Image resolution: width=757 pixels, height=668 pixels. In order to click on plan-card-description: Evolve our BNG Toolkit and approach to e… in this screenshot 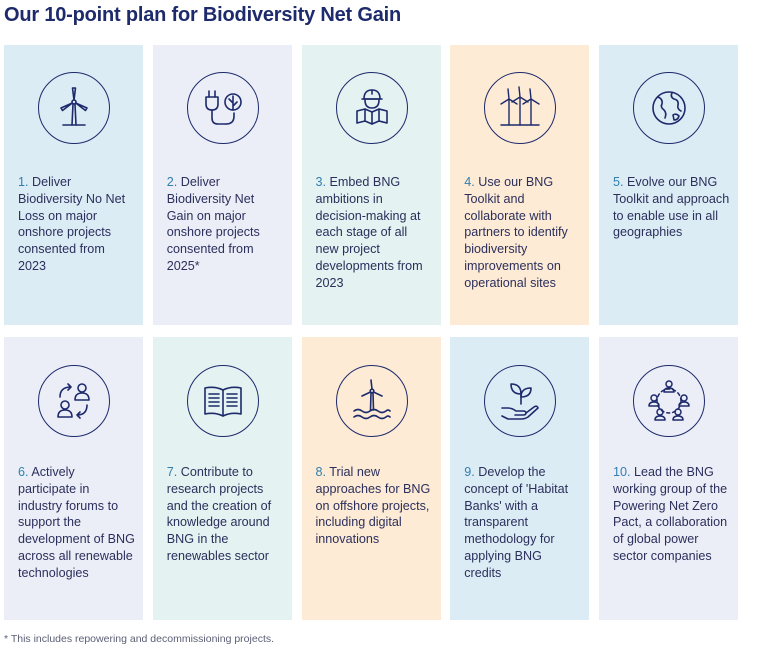, I will do `click(671, 207)`.